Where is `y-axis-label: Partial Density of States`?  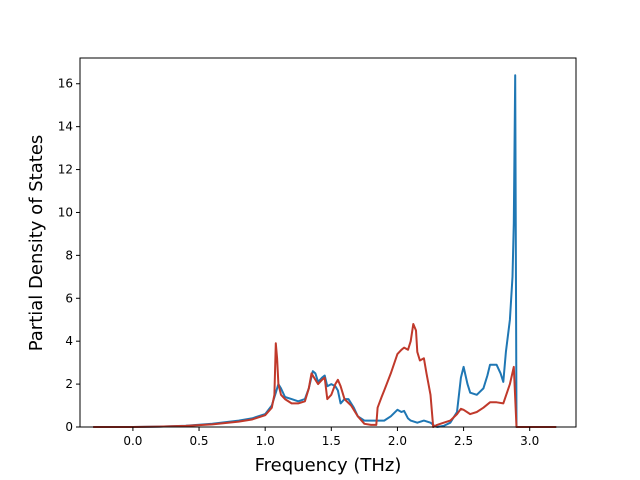 y-axis-label: Partial Density of States is located at coordinates (36, 243).